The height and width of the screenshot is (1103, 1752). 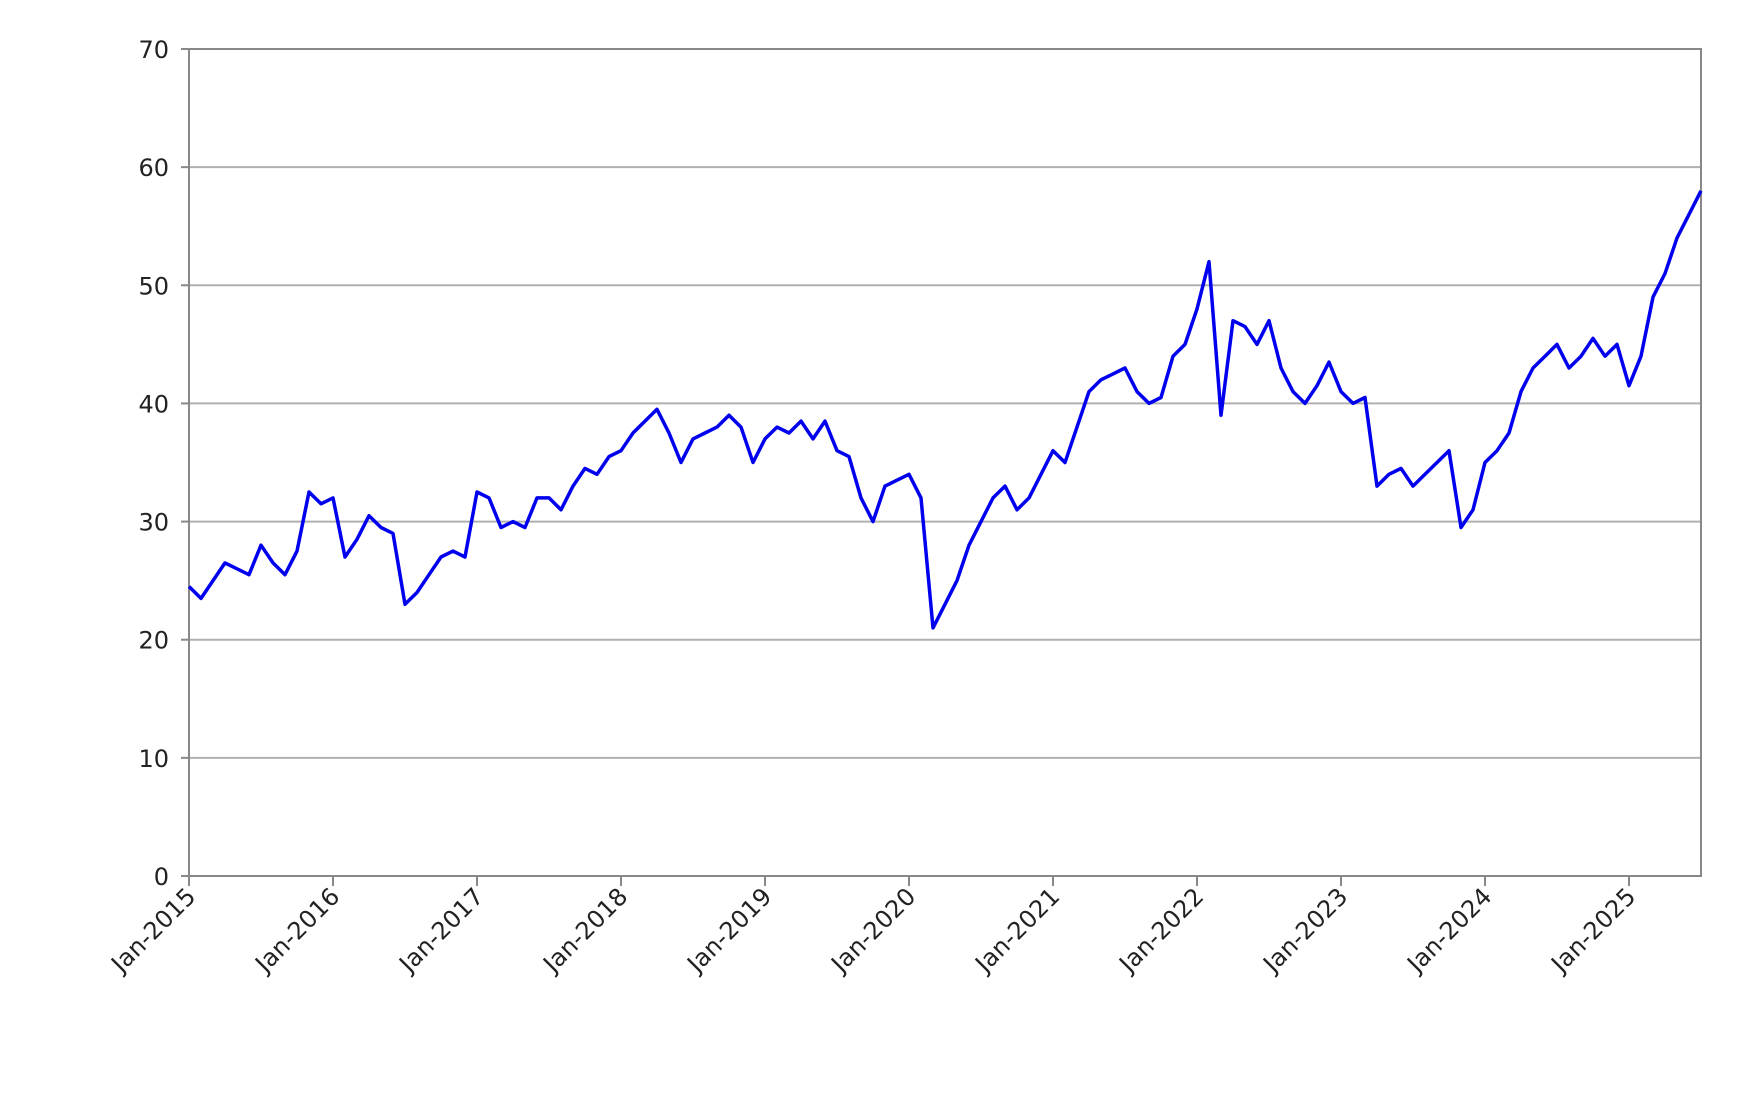 I want to click on y-tick-label: 70, so click(x=153, y=50).